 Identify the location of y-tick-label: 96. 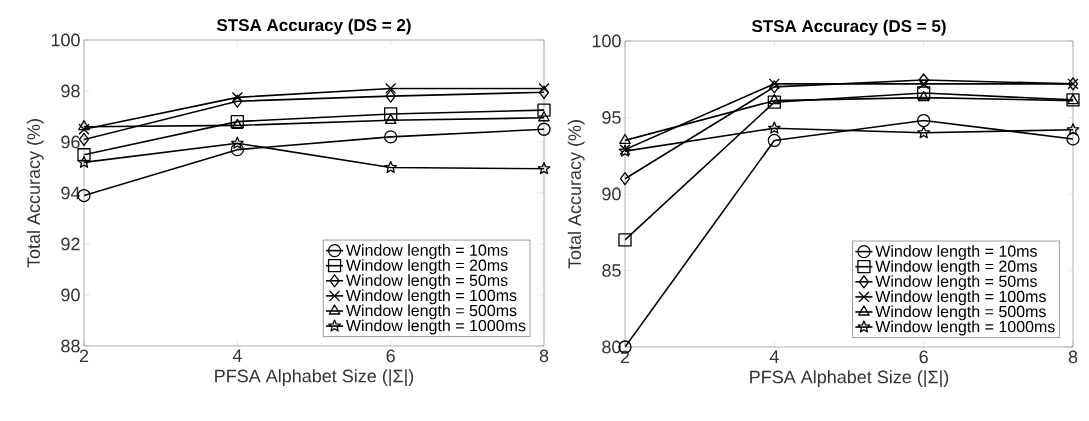
(70, 142).